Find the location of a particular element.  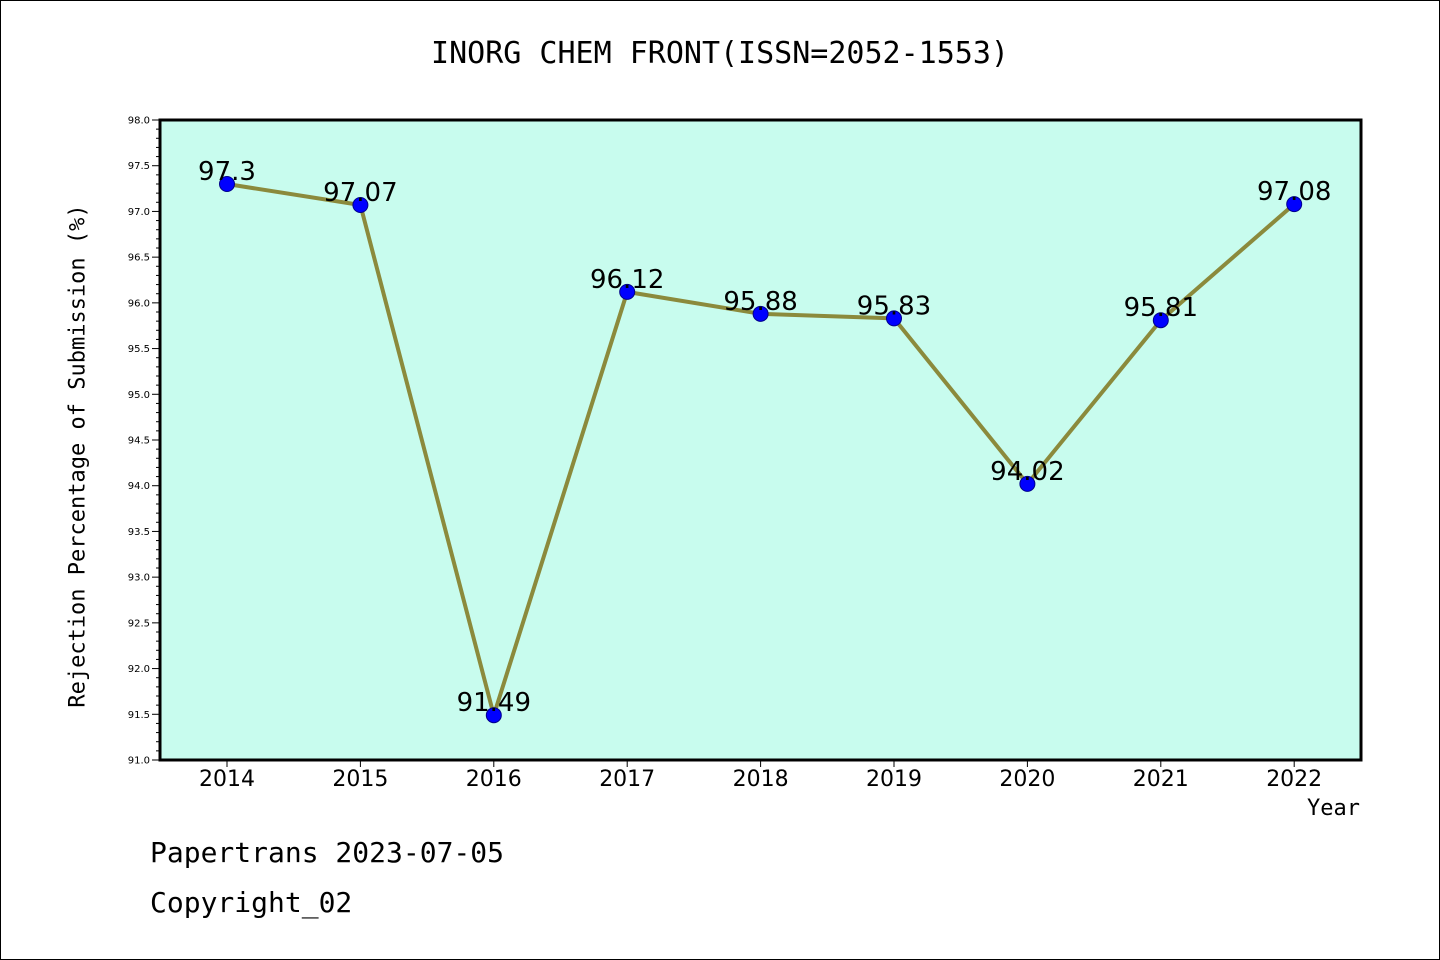

x-axis-label: Year is located at coordinates (1333, 808).